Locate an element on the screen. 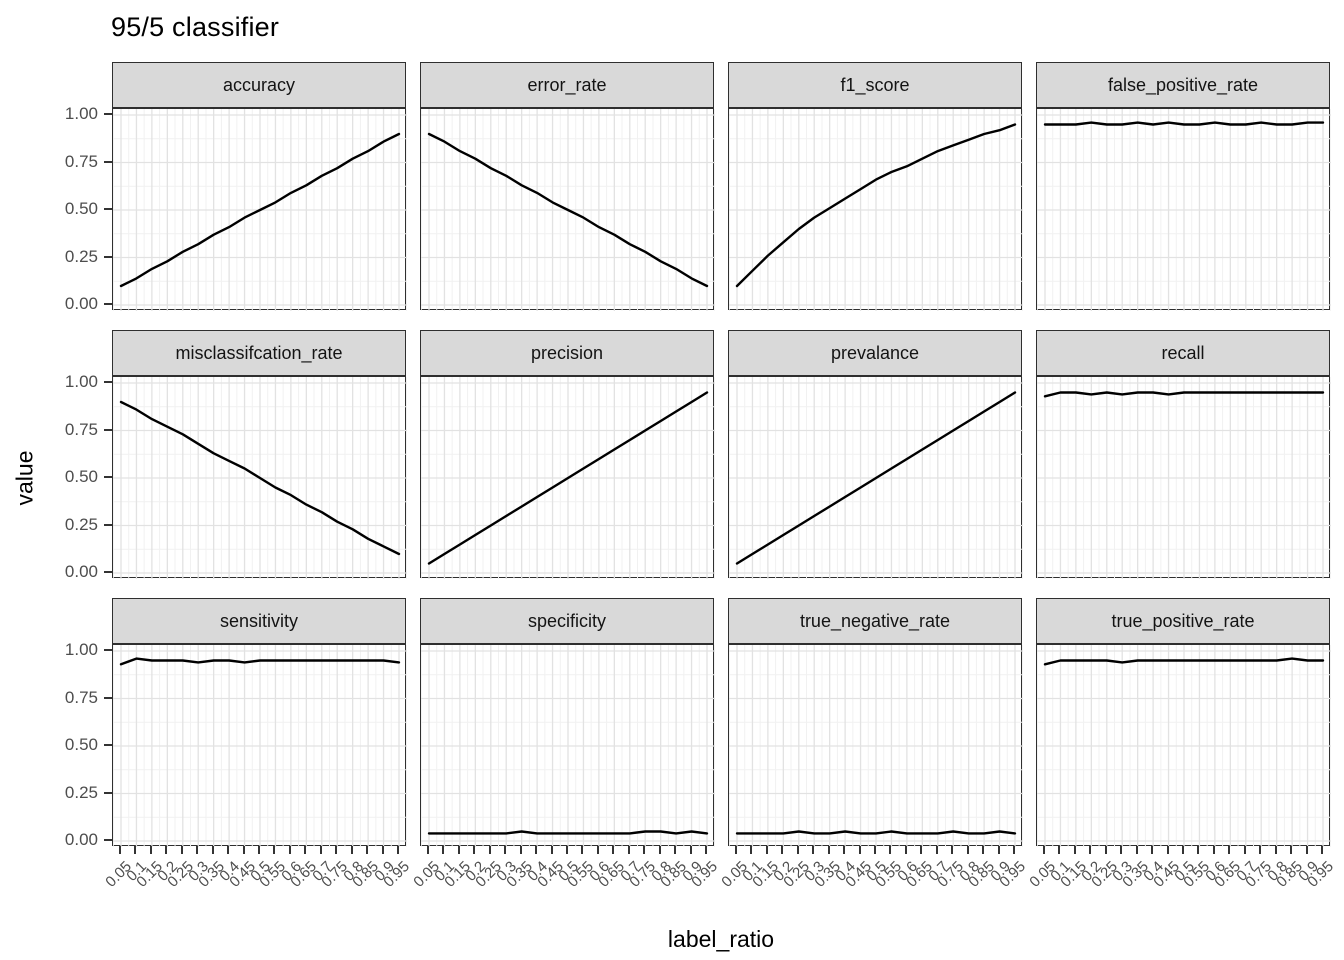 The image size is (1344, 960). facet-strip-label: misclassifcation_rate is located at coordinates (259, 352).